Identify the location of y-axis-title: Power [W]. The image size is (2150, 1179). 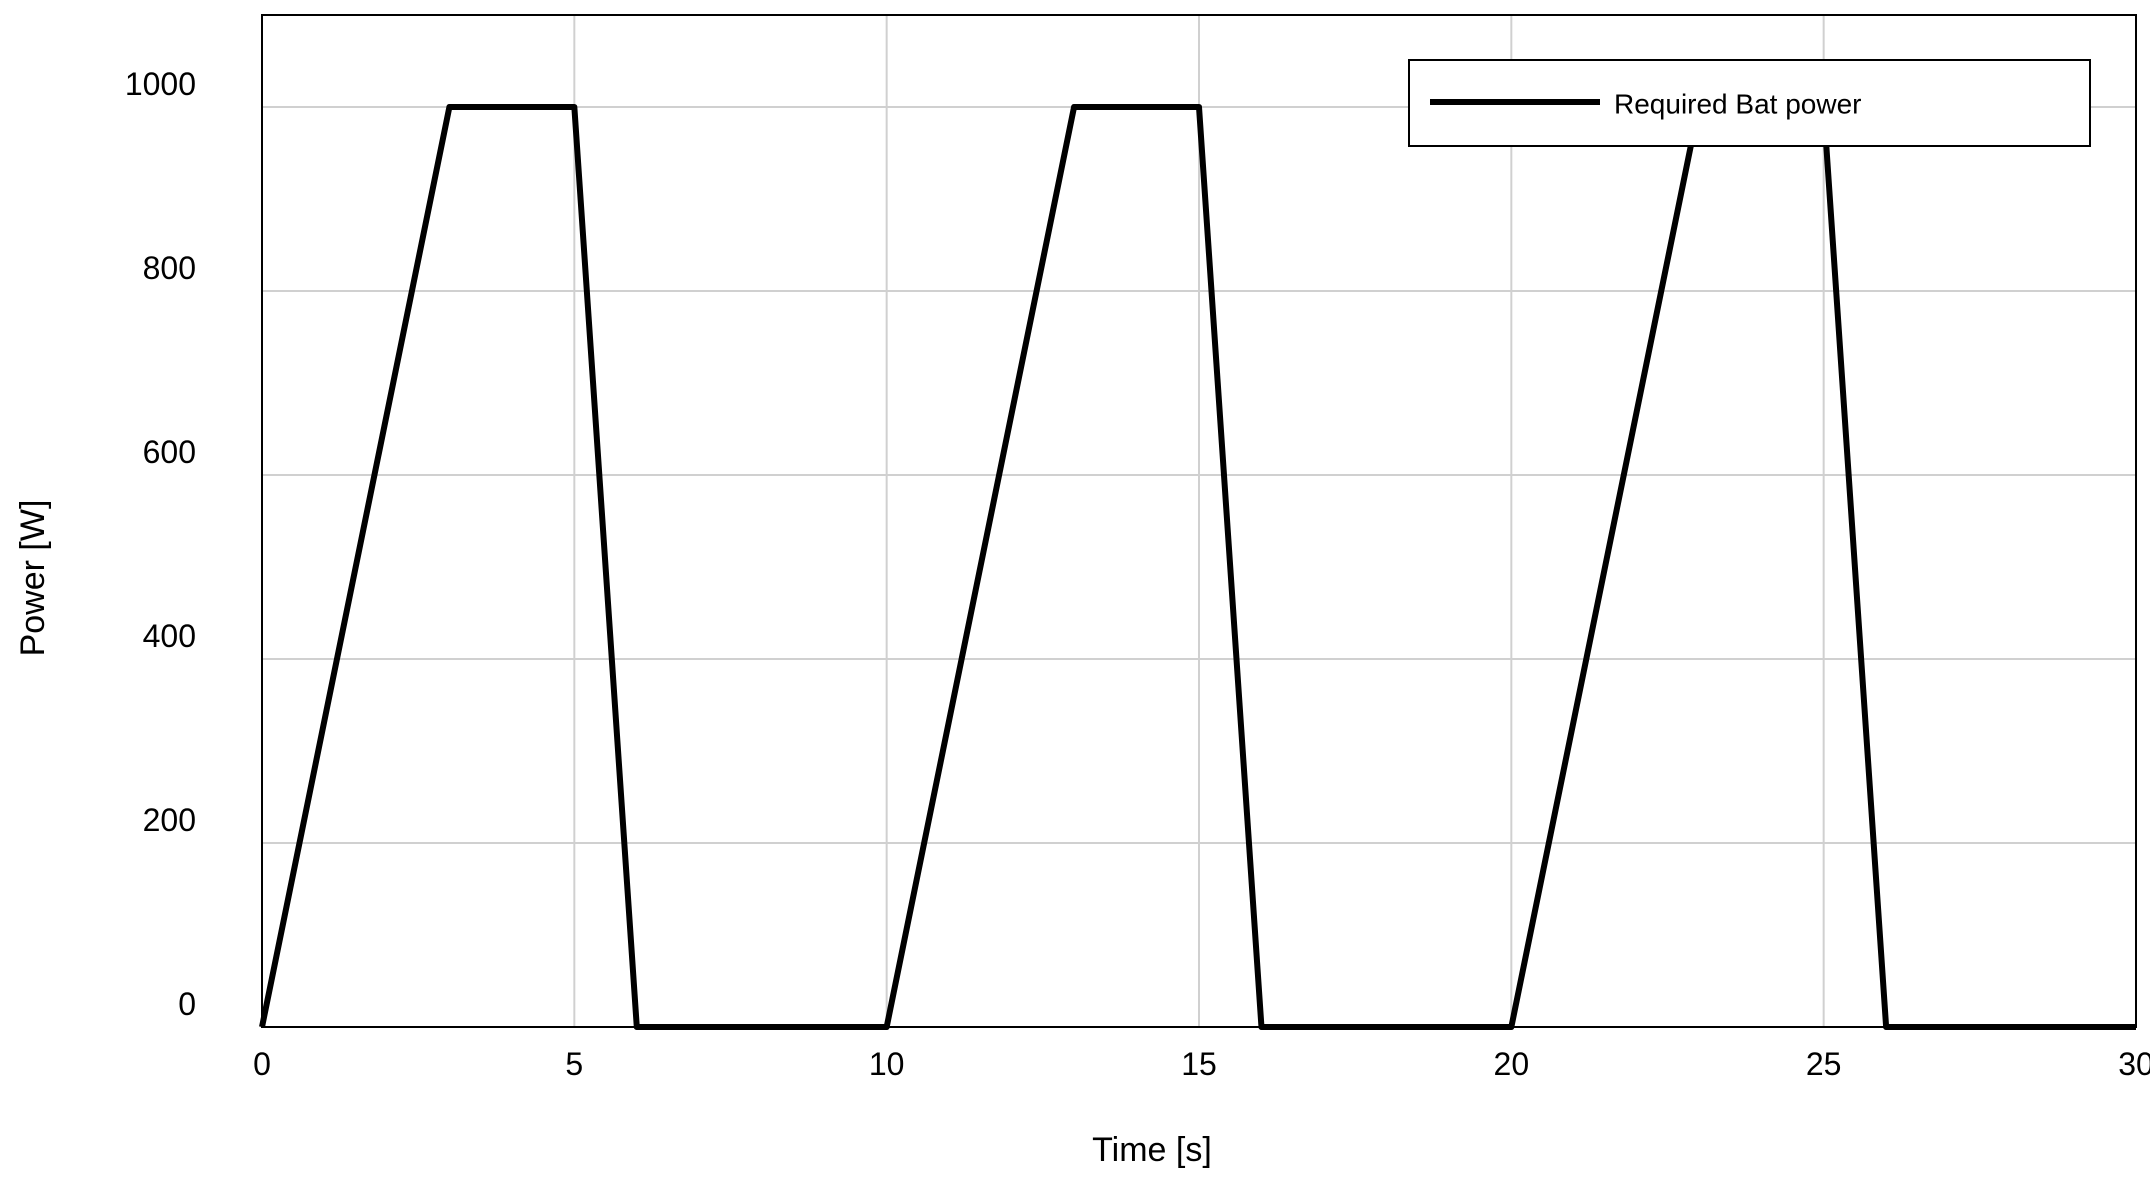
(33, 578).